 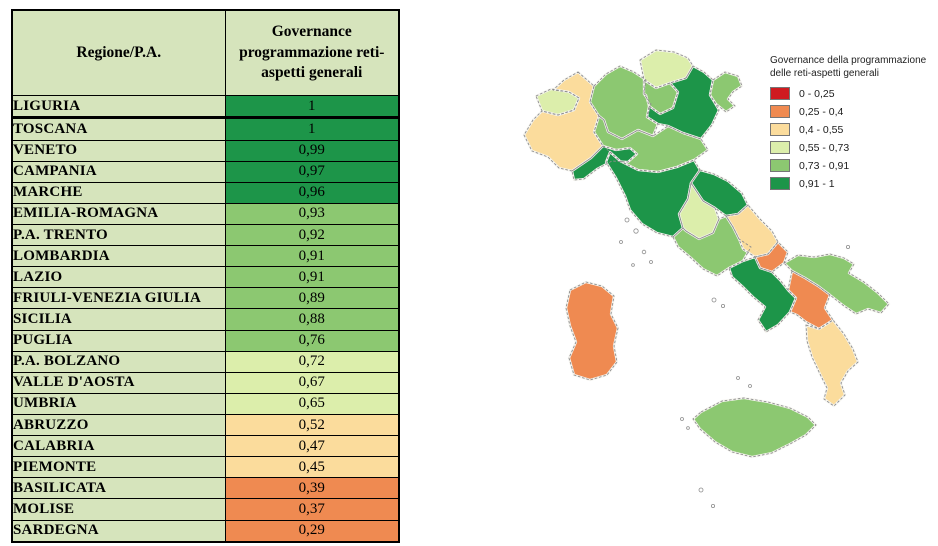 What do you see at coordinates (821, 129) in the screenshot?
I see `legend-label: 0,4 - 0,55` at bounding box center [821, 129].